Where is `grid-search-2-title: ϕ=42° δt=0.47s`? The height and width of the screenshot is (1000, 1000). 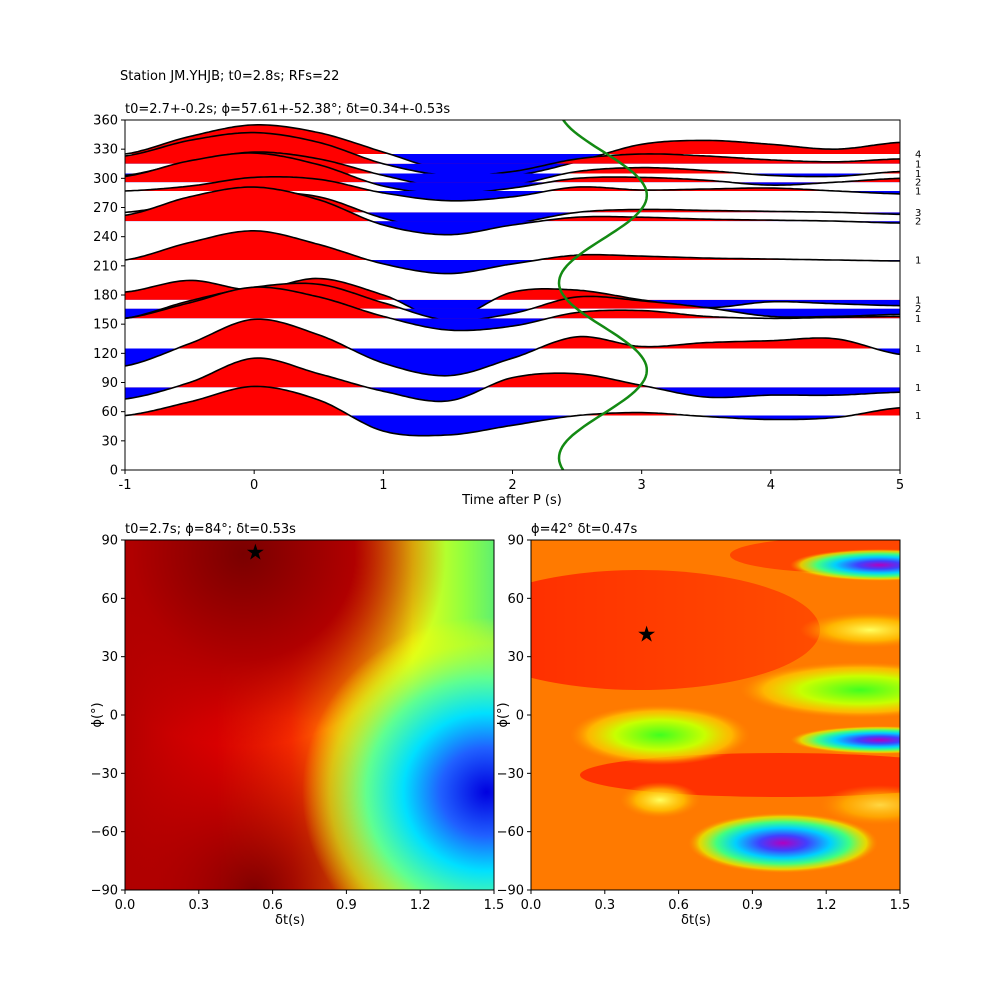 grid-search-2-title: ϕ=42° δt=0.47s is located at coordinates (584, 529).